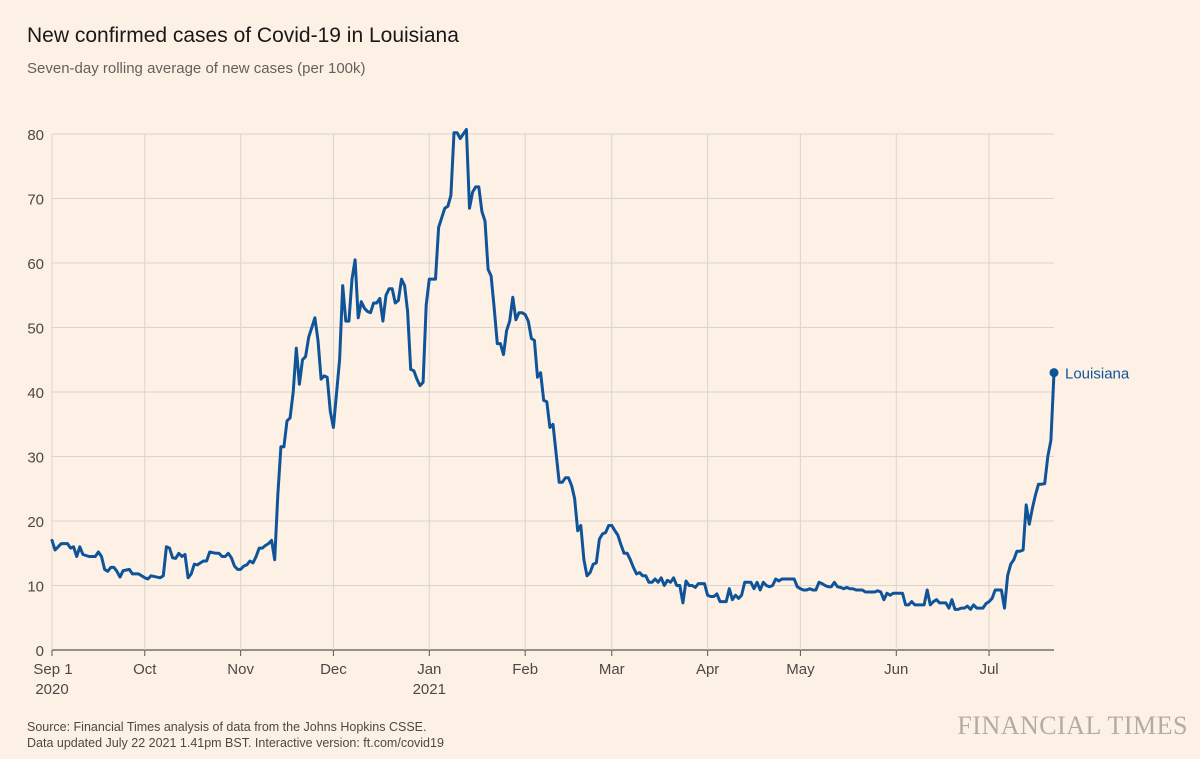 Image resolution: width=1200 pixels, height=759 pixels. I want to click on y-tick-label: 0, so click(40, 651).